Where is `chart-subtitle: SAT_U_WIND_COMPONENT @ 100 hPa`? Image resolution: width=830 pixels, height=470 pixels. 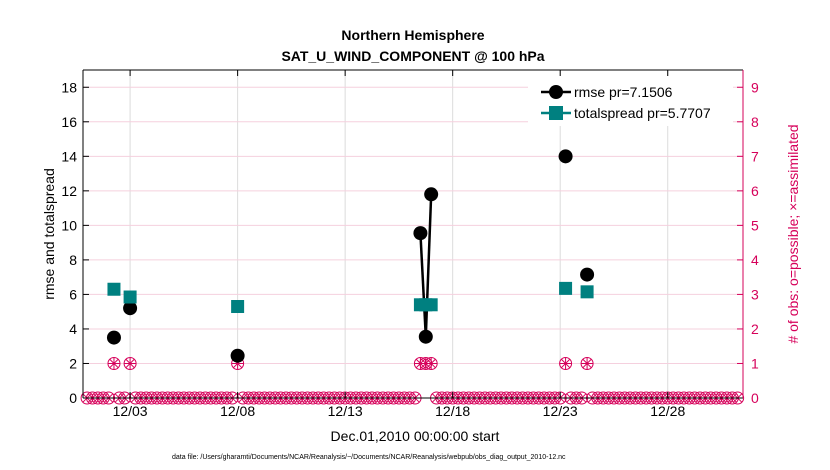
chart-subtitle: SAT_U_WIND_COMPONENT @ 100 hPa is located at coordinates (412, 56).